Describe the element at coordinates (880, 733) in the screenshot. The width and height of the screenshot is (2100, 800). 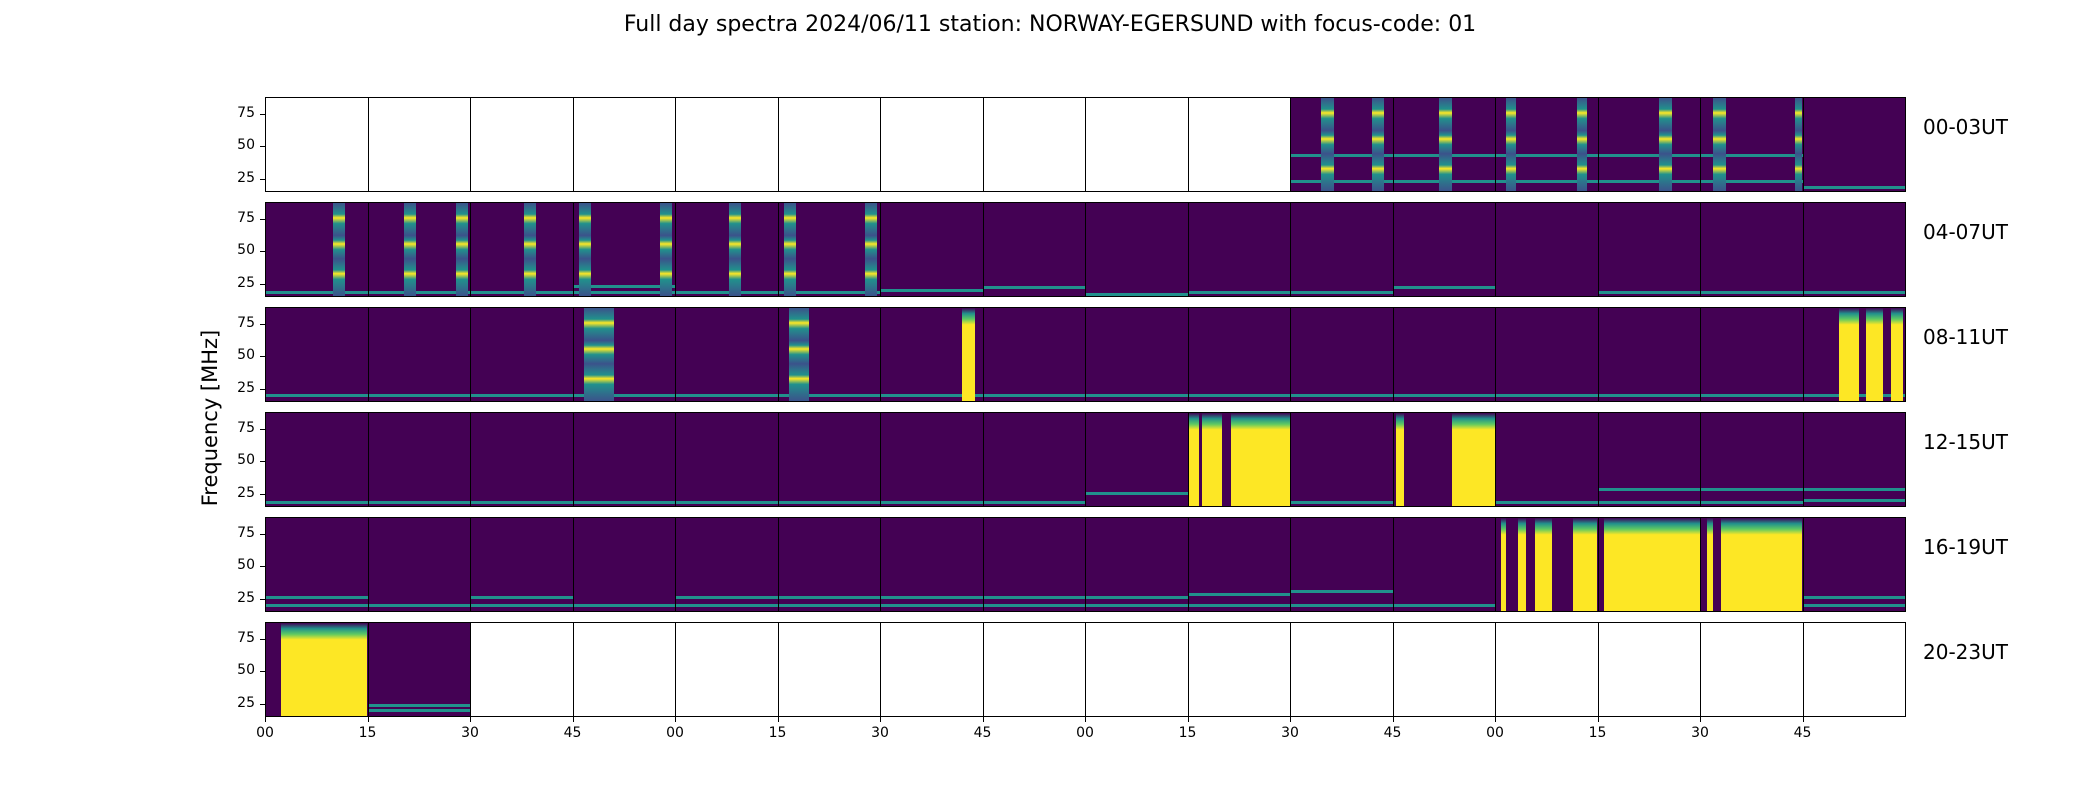
I see `x-tick-label: 30` at that location.